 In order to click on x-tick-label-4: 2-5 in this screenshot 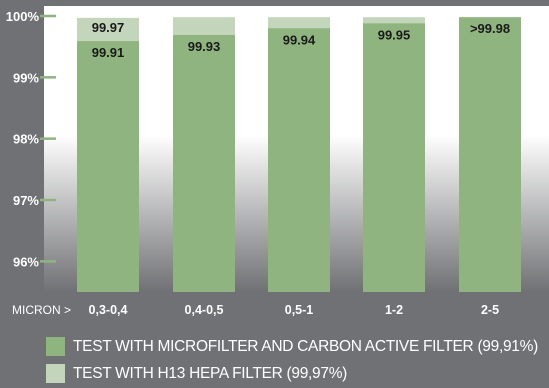, I will do `click(490, 310)`.